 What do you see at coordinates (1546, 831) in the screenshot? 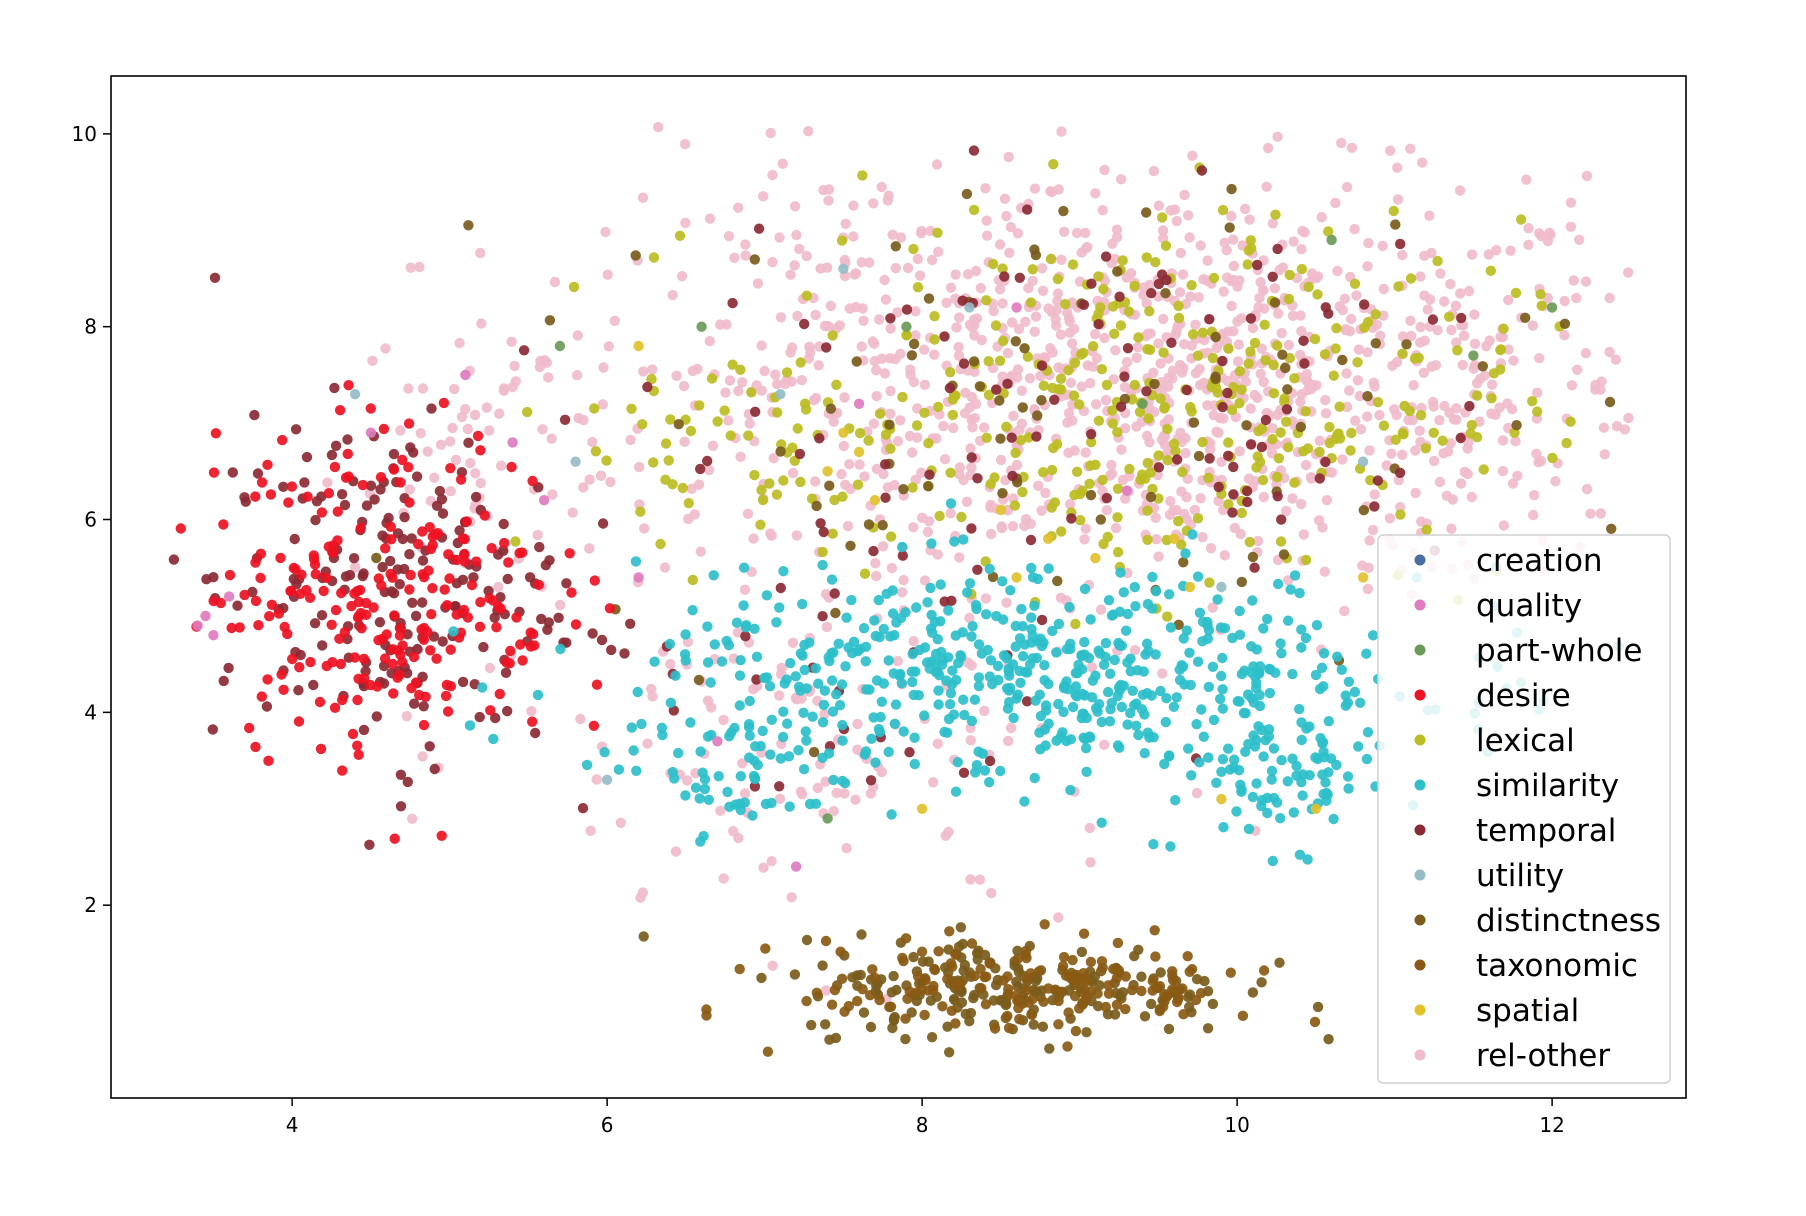
I see `legend-label-temporal: temporal` at bounding box center [1546, 831].